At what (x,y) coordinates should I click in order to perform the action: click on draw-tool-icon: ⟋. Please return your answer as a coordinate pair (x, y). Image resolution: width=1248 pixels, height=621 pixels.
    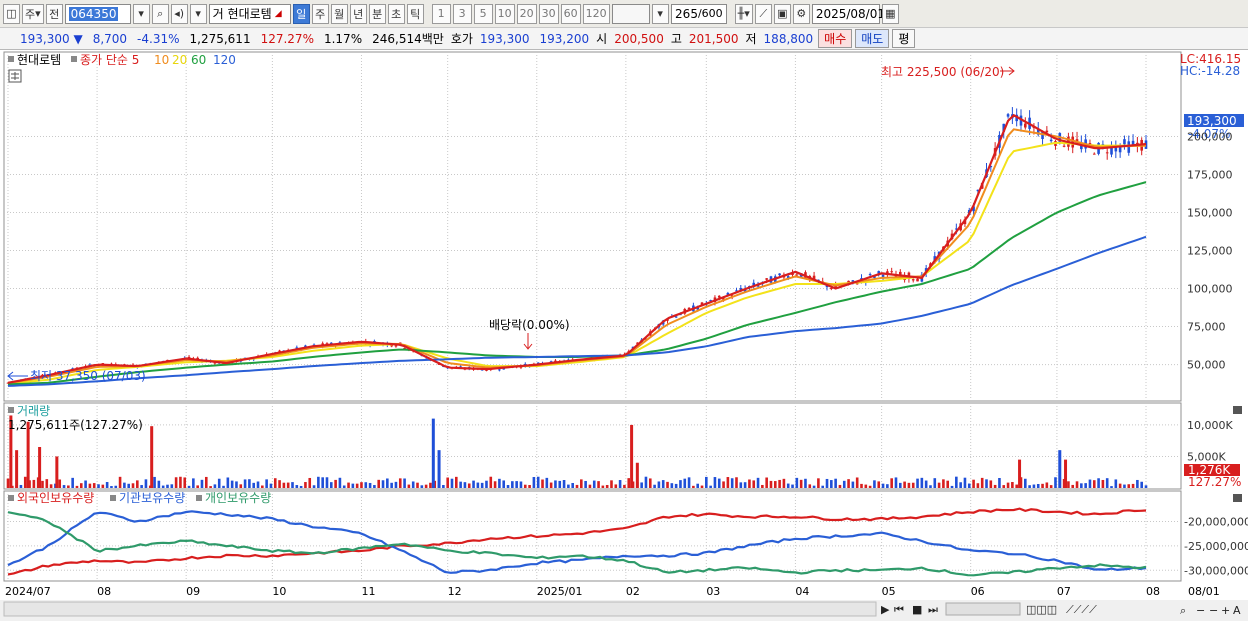
    Looking at the image, I should click on (763, 13).